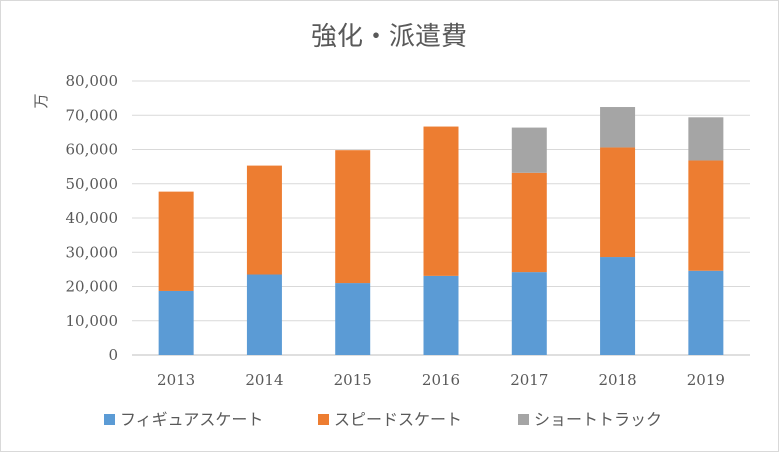  Describe the element at coordinates (264, 380) in the screenshot. I see `x-tick-label: 2014` at that location.